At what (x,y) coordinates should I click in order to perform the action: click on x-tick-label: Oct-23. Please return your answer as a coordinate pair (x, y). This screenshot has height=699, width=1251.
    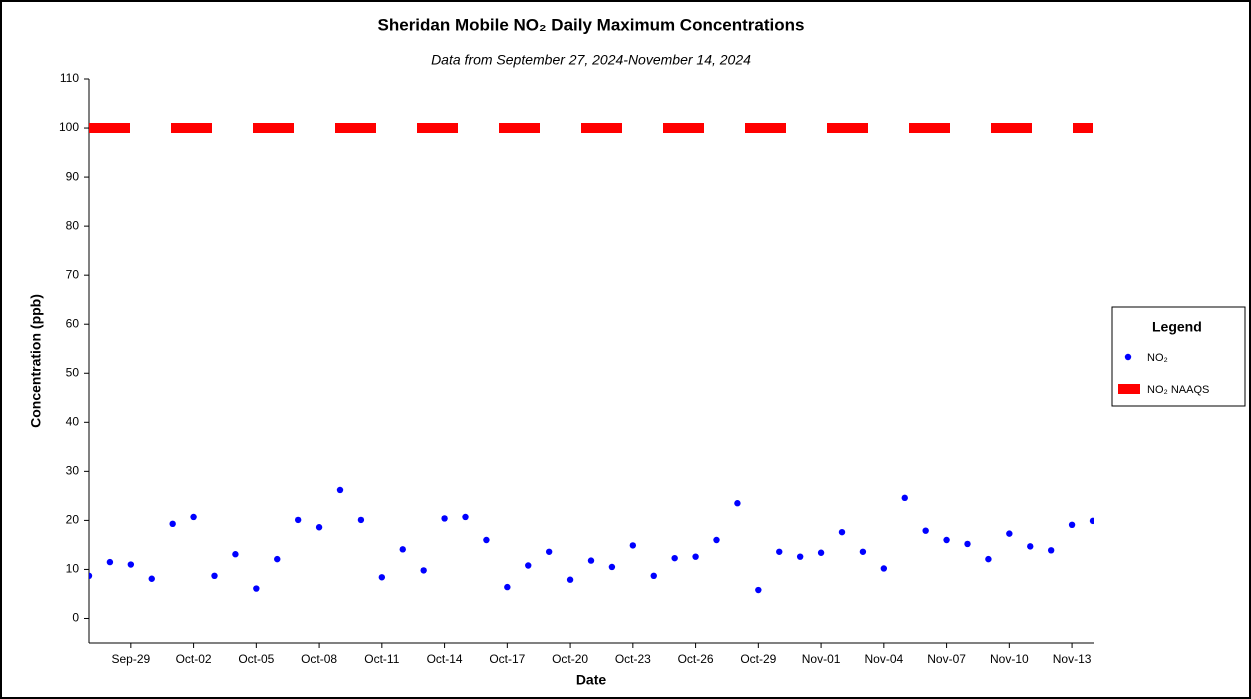
    Looking at the image, I should click on (633, 659).